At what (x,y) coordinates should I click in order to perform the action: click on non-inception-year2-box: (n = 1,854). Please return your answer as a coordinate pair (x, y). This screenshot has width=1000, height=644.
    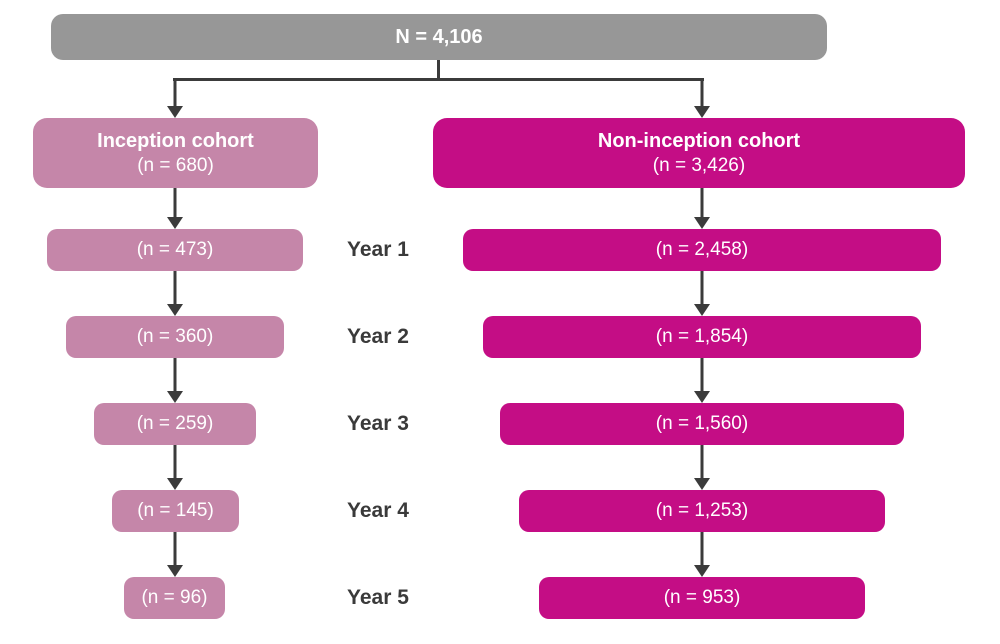
    Looking at the image, I should click on (702, 337).